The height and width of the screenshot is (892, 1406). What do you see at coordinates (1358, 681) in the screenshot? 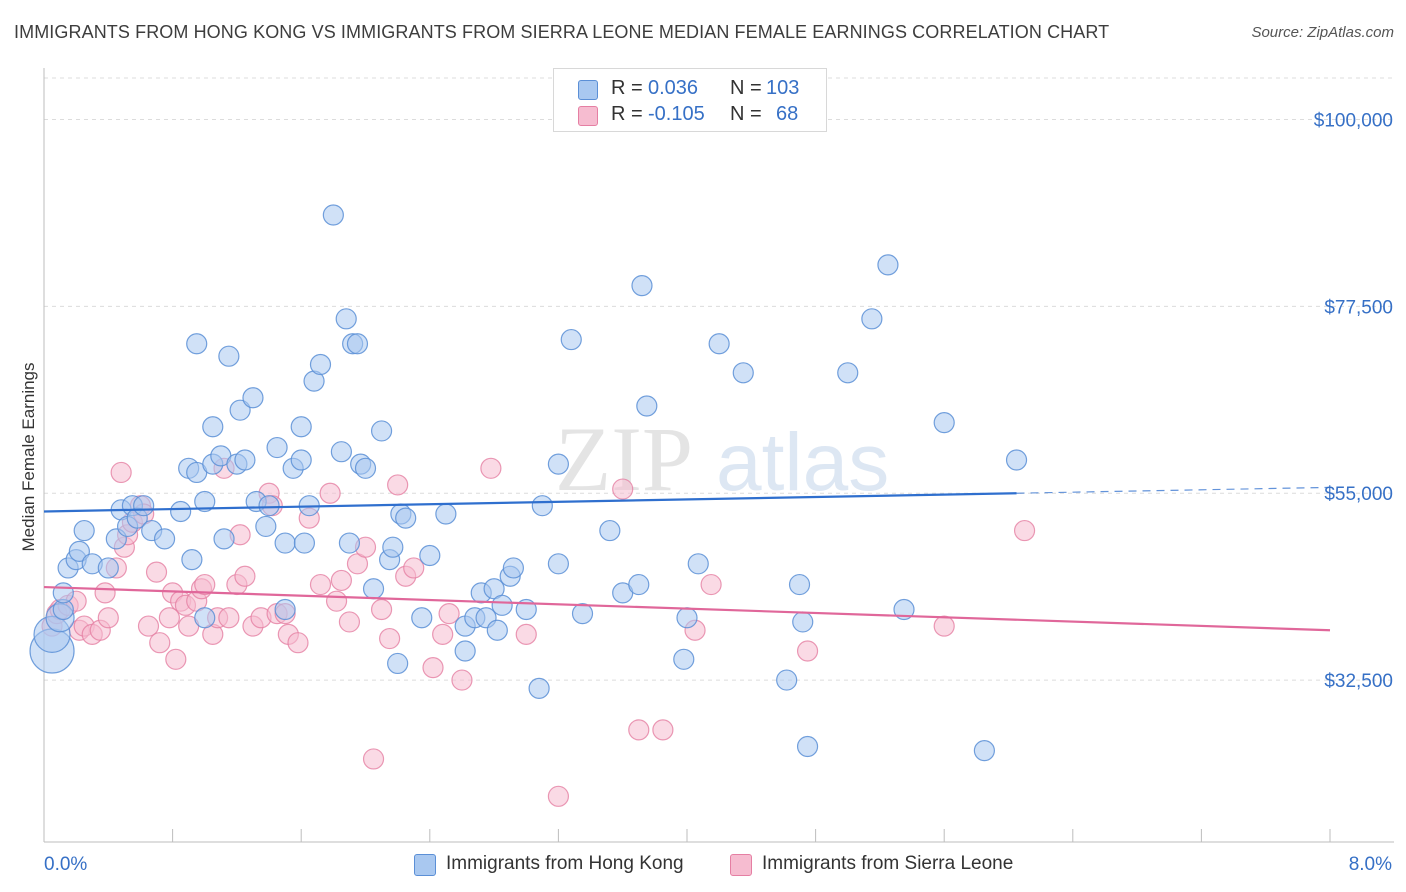
I see `y-tick-label: $32,500` at bounding box center [1358, 681].